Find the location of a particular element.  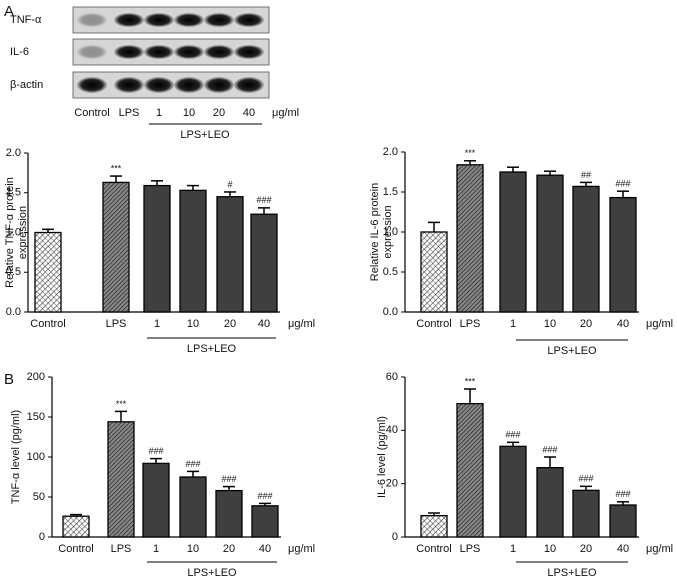

blot-lane-label: 40 is located at coordinates (249, 113).